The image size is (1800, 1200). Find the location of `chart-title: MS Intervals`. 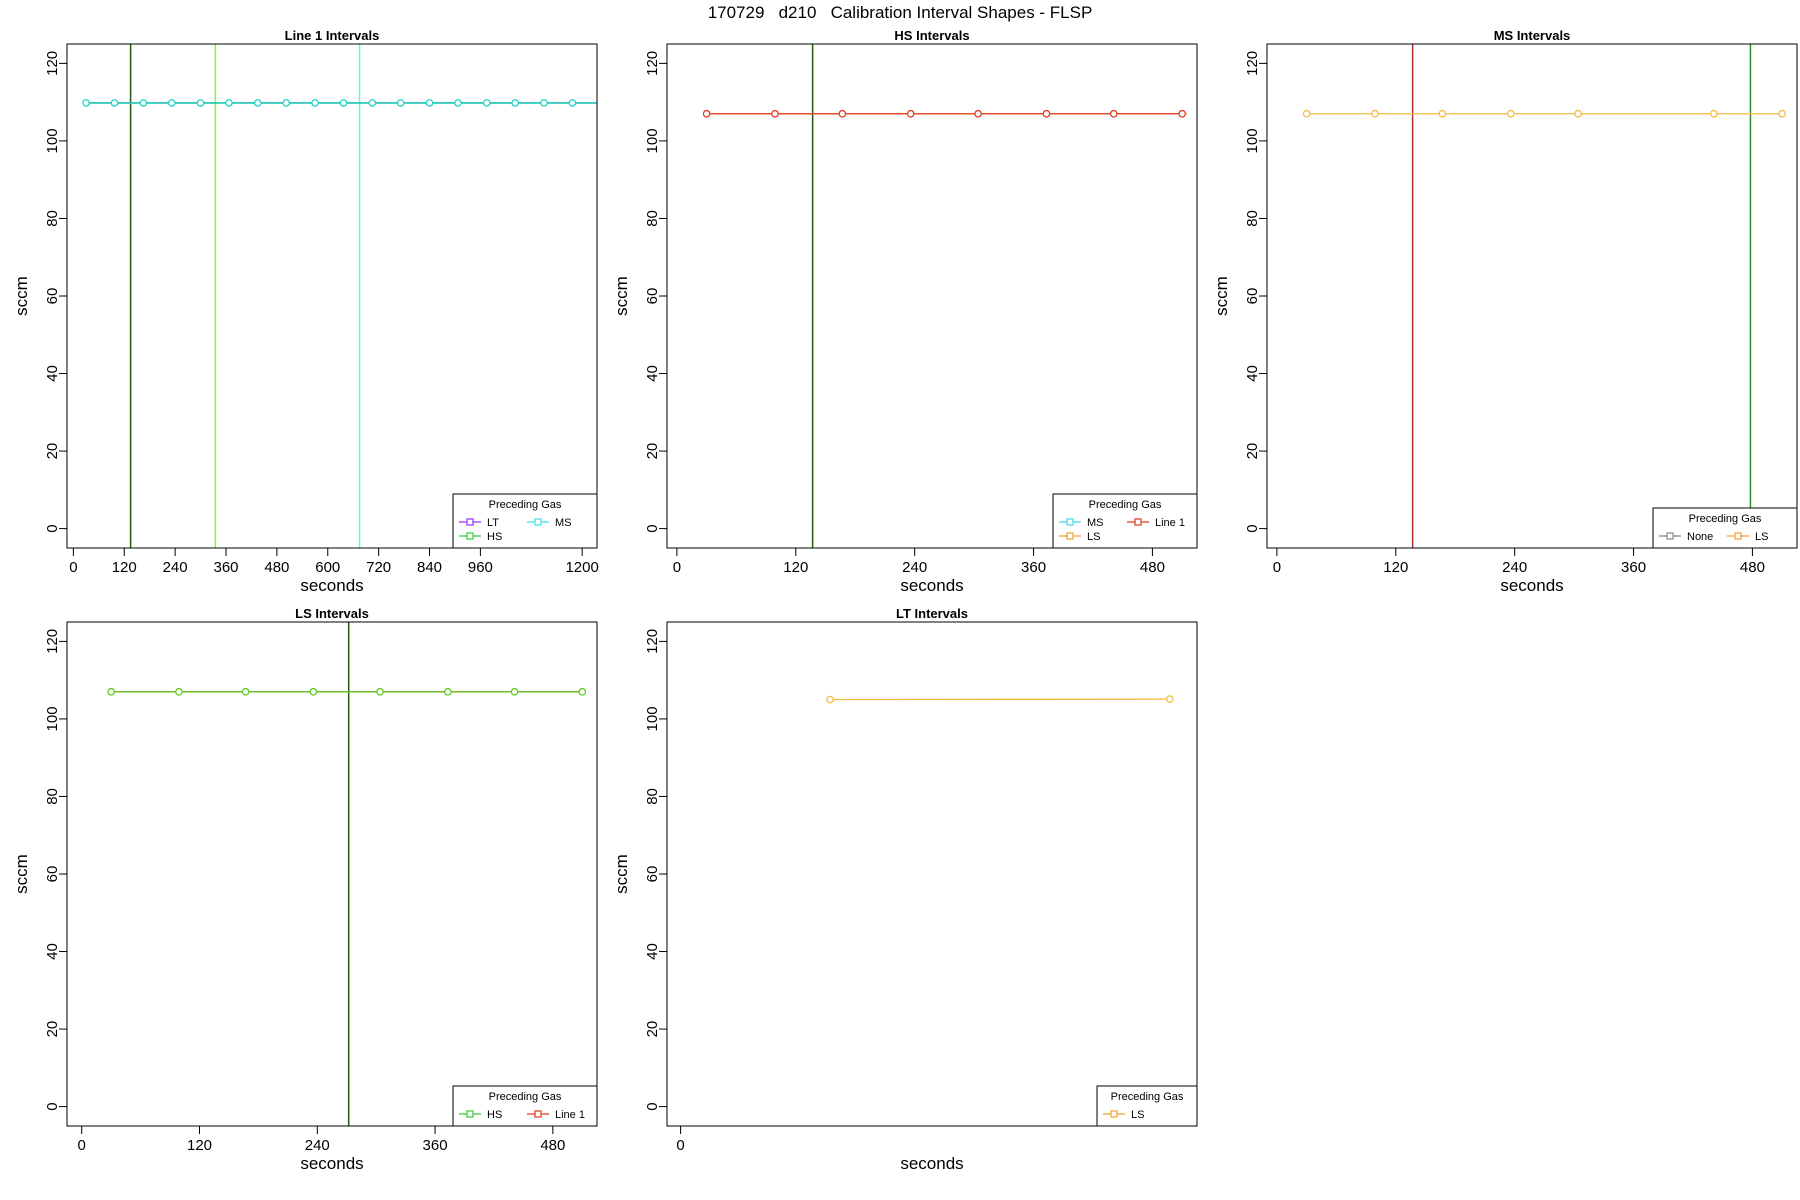

chart-title: MS Intervals is located at coordinates (1532, 35).